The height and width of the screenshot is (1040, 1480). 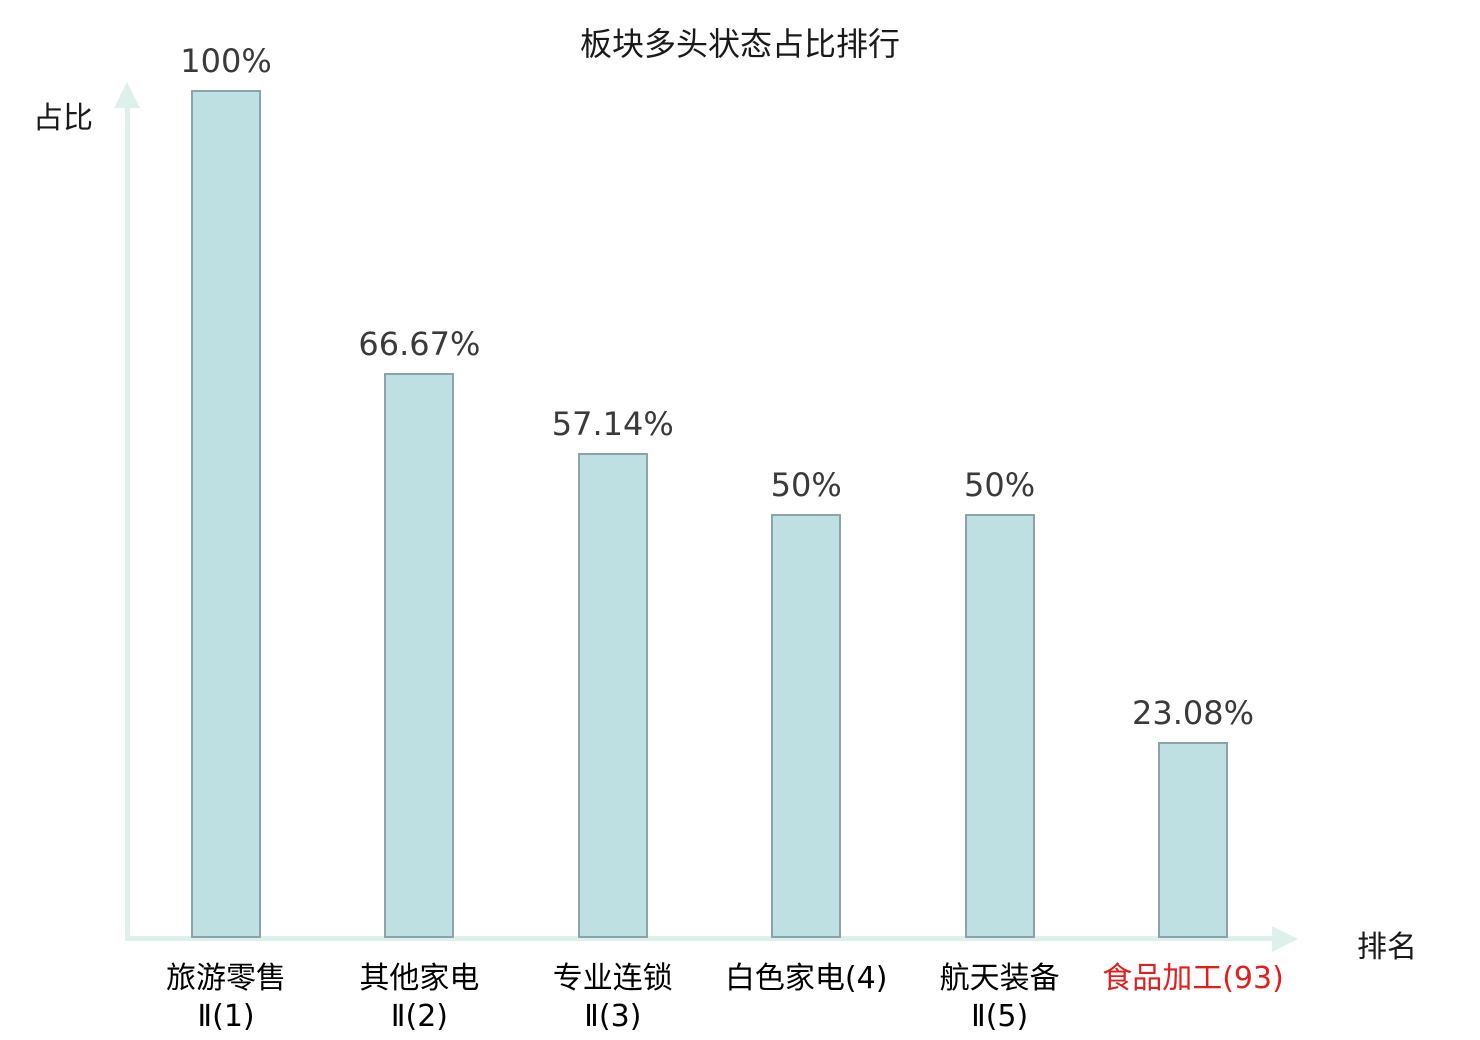 I want to click on bar-value-label: 100%, so click(x=226, y=61).